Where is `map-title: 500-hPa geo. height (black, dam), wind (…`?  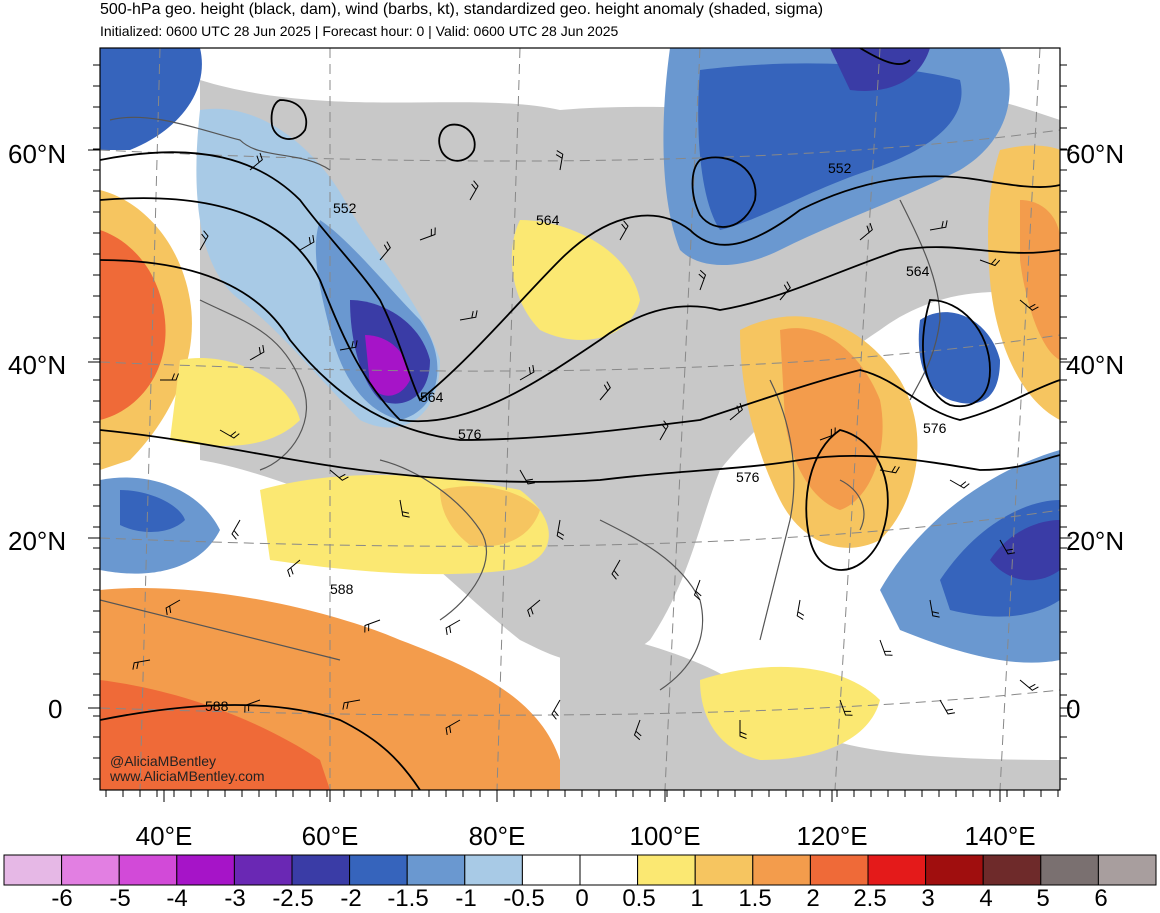 map-title: 500-hPa geo. height (black, dam), wind (… is located at coordinates (462, 9).